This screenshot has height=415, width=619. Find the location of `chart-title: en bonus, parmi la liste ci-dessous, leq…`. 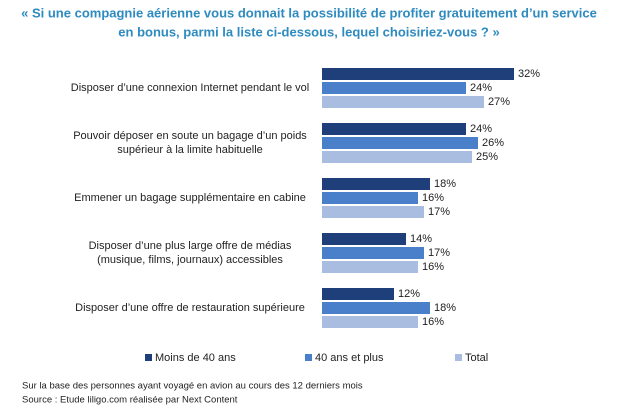

chart-title: en bonus, parmi la liste ci-dessous, leq… is located at coordinates (308, 31).